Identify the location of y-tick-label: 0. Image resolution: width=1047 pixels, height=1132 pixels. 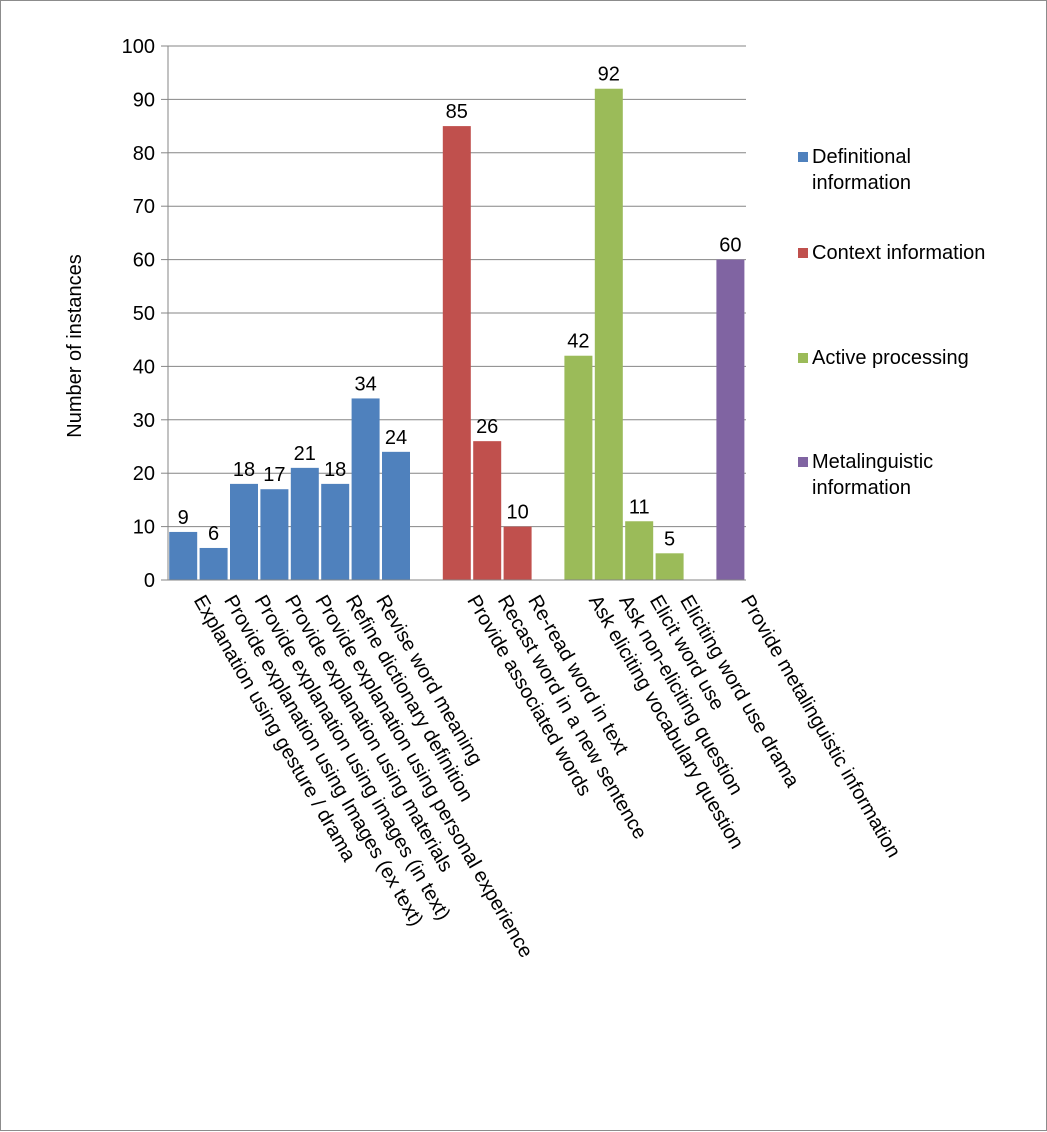
(149, 581).